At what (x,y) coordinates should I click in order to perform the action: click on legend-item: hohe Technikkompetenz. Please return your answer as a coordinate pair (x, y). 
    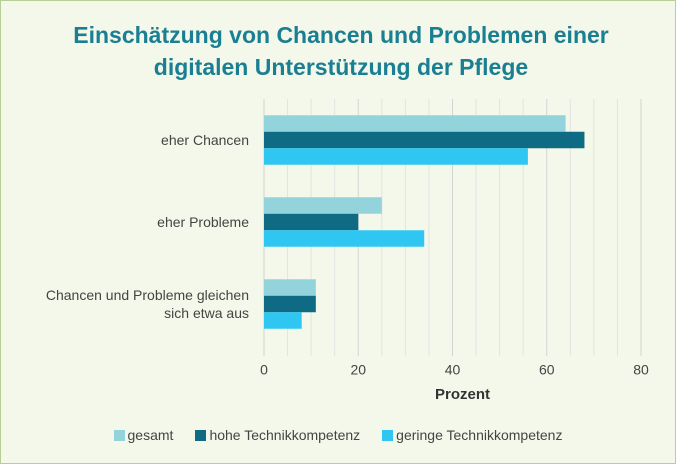
    Looking at the image, I should click on (277, 435).